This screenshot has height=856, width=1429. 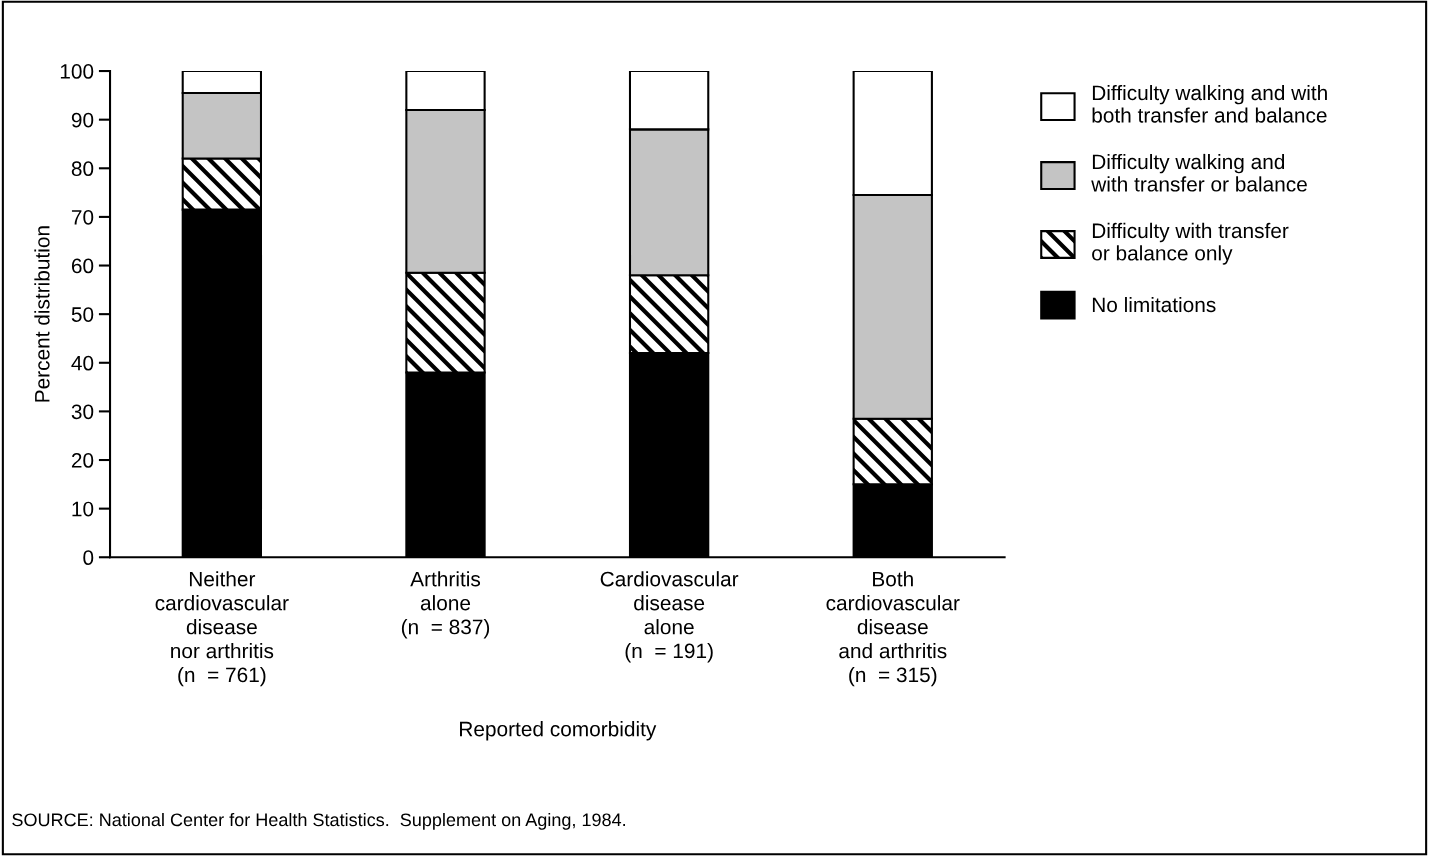 I want to click on y-tick-label: 20, so click(x=82, y=460).